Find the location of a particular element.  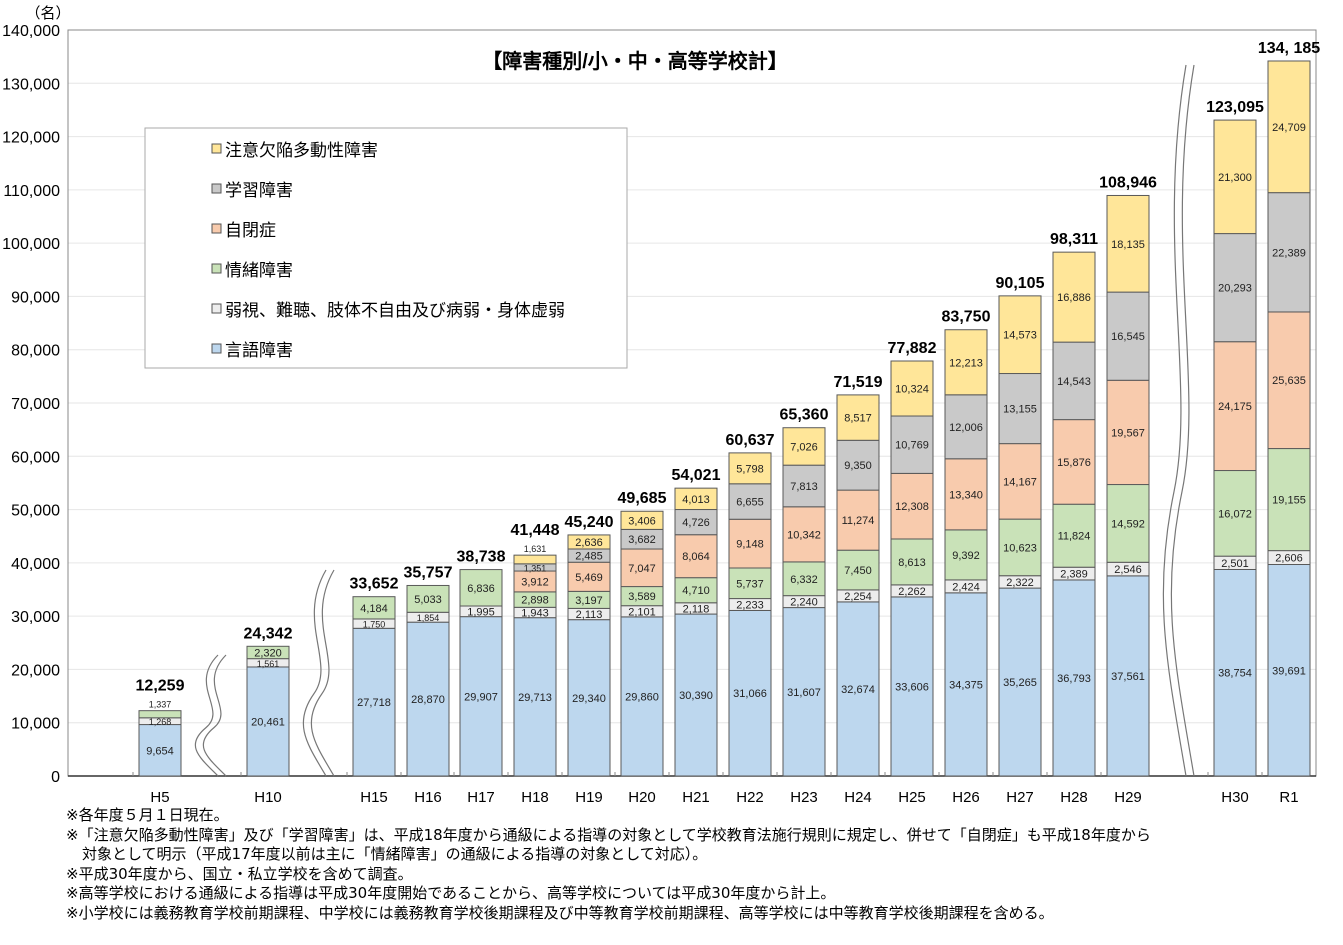

data-label: 2,389 is located at coordinates (1074, 575).